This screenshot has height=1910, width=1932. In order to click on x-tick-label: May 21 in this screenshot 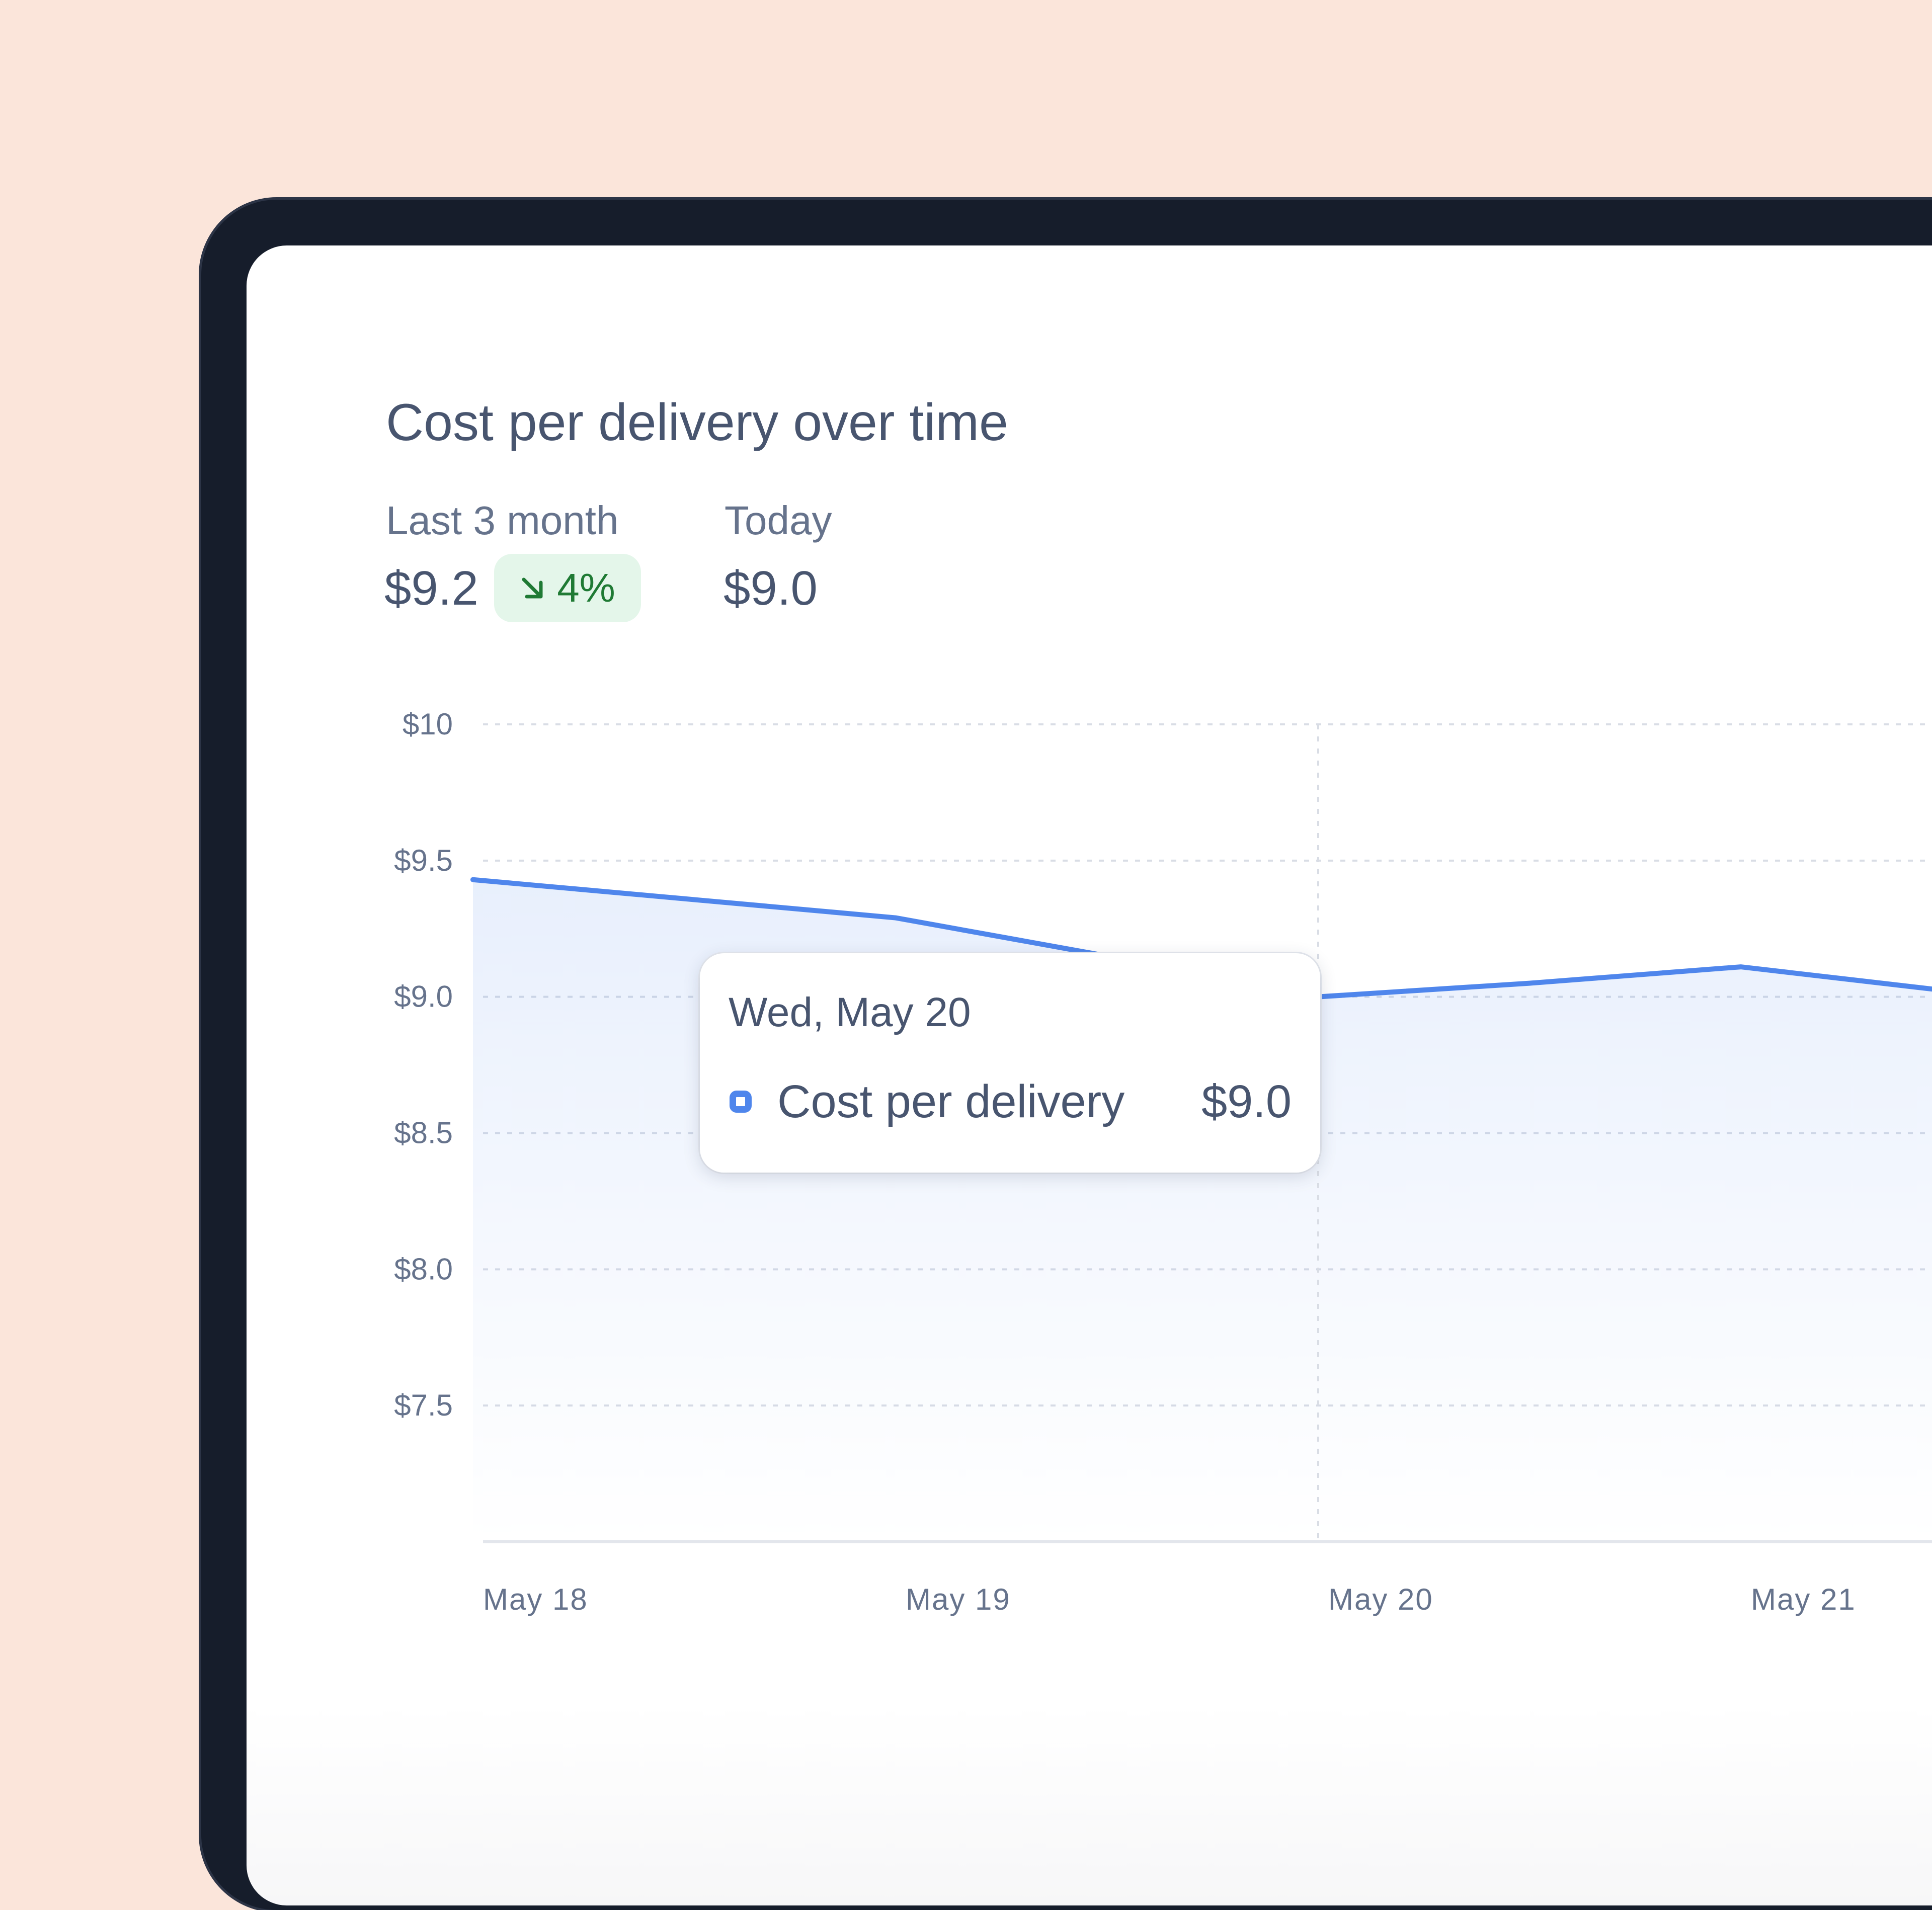, I will do `click(1804, 1600)`.